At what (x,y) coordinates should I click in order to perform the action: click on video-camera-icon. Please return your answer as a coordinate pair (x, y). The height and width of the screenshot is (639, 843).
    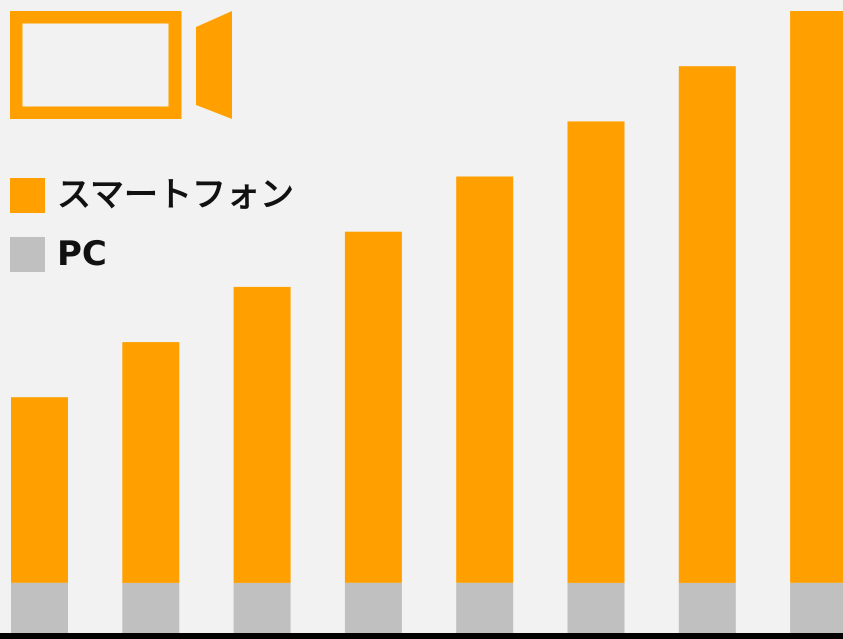
    Looking at the image, I should click on (121, 65).